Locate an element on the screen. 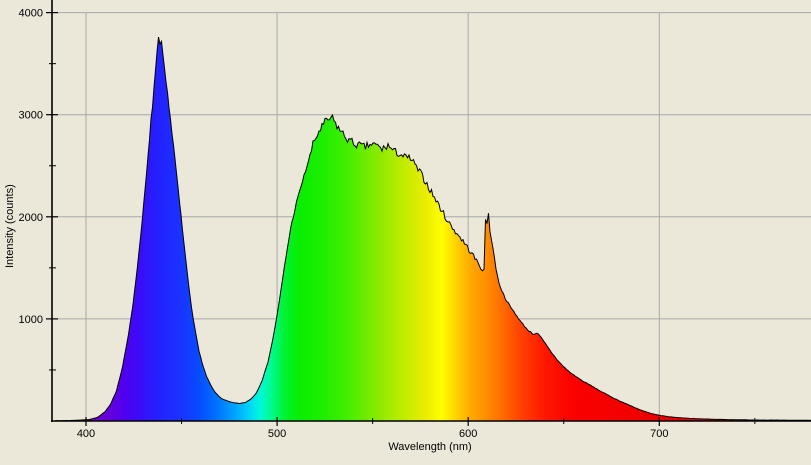 The height and width of the screenshot is (465, 811). x-tick-label: 700 is located at coordinates (659, 434).